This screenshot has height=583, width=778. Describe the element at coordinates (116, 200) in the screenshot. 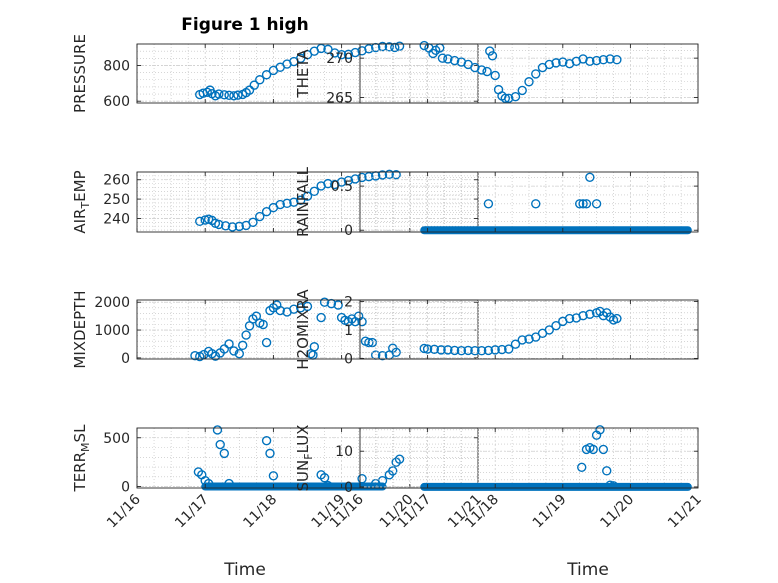

I see `y-tick-label: 250` at that location.